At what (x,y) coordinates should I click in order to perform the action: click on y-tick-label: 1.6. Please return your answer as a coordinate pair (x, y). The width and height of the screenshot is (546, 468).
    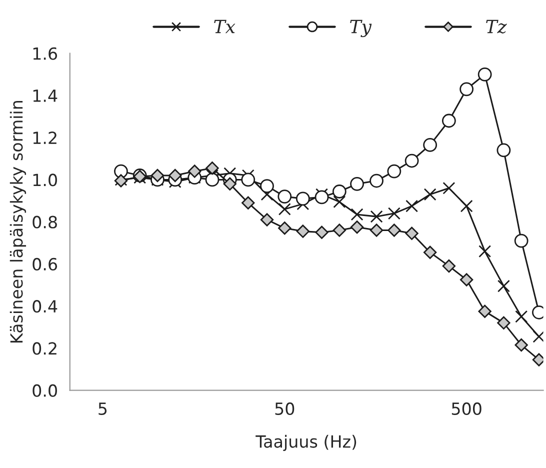
    Looking at the image, I should click on (45, 53).